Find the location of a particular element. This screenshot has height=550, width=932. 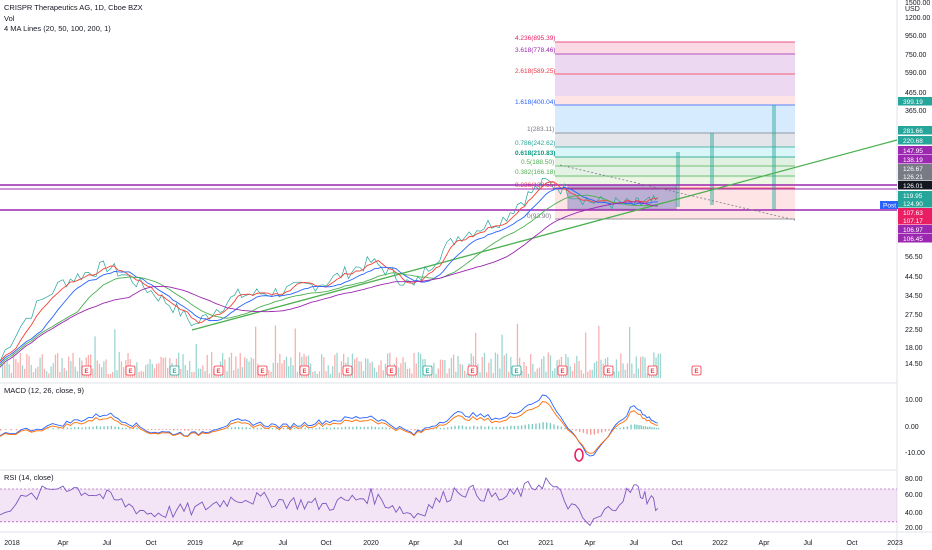

macd-line is located at coordinates (329, 425).